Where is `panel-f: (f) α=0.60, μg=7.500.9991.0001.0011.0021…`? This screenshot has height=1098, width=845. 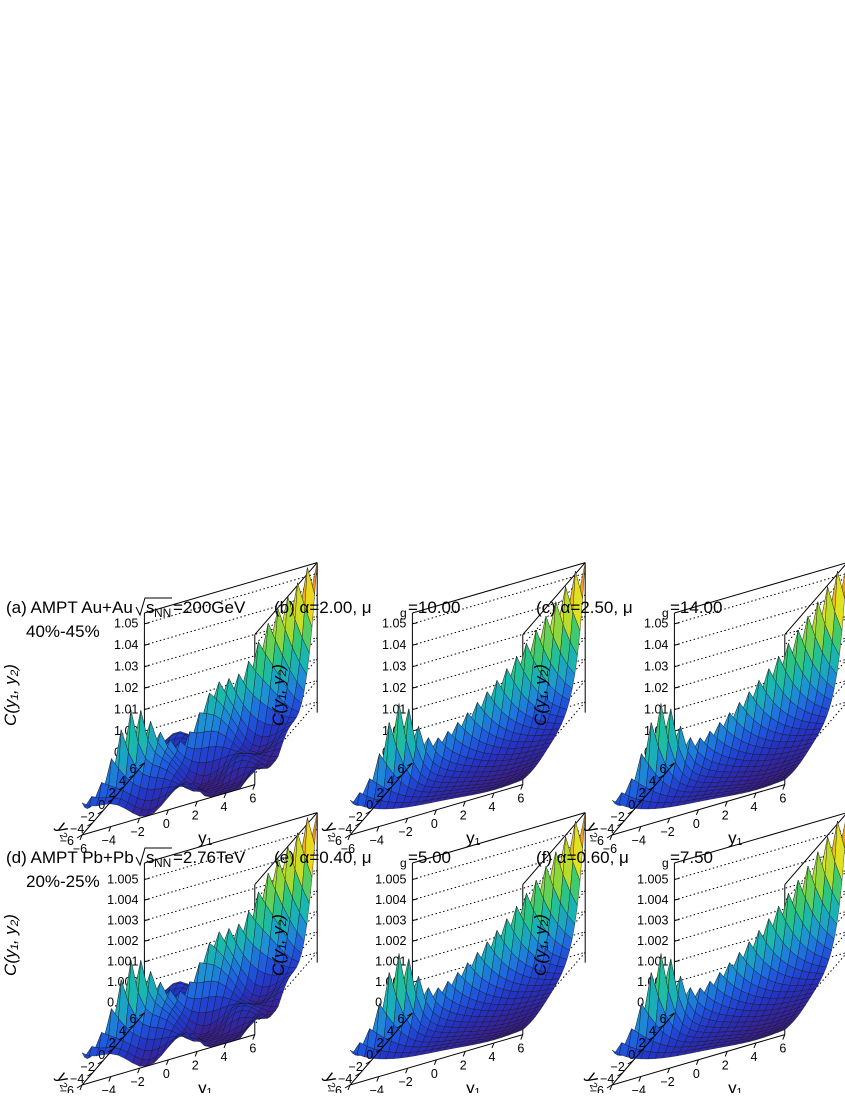 panel-f: (f) α=0.60, μg=7.500.9991.0001.0011.0021… is located at coordinates (688, 955).